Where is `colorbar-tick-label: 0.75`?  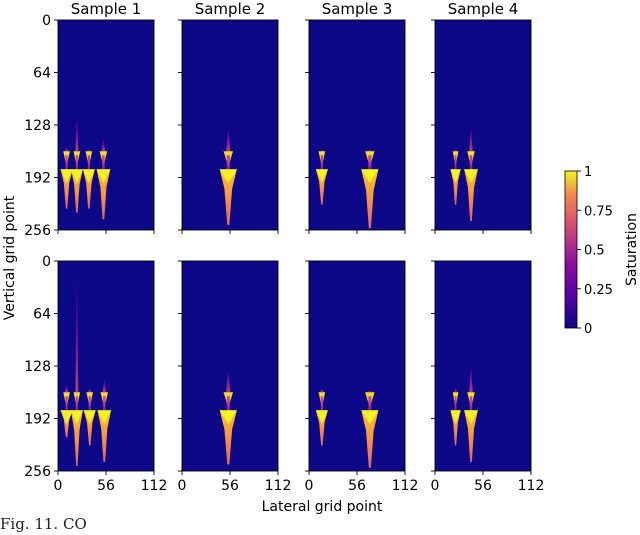 colorbar-tick-label: 0.75 is located at coordinates (598, 211).